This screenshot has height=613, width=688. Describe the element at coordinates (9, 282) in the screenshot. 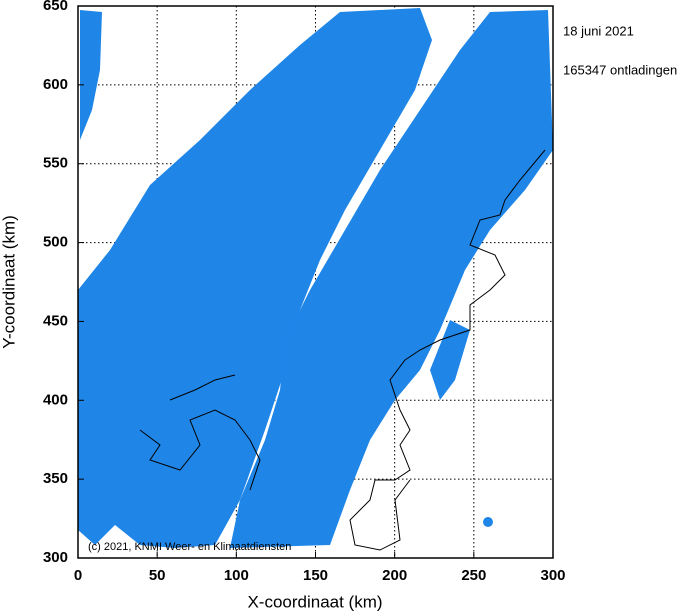

I see `y-axis-label: Y-coordinaat (km)` at that location.